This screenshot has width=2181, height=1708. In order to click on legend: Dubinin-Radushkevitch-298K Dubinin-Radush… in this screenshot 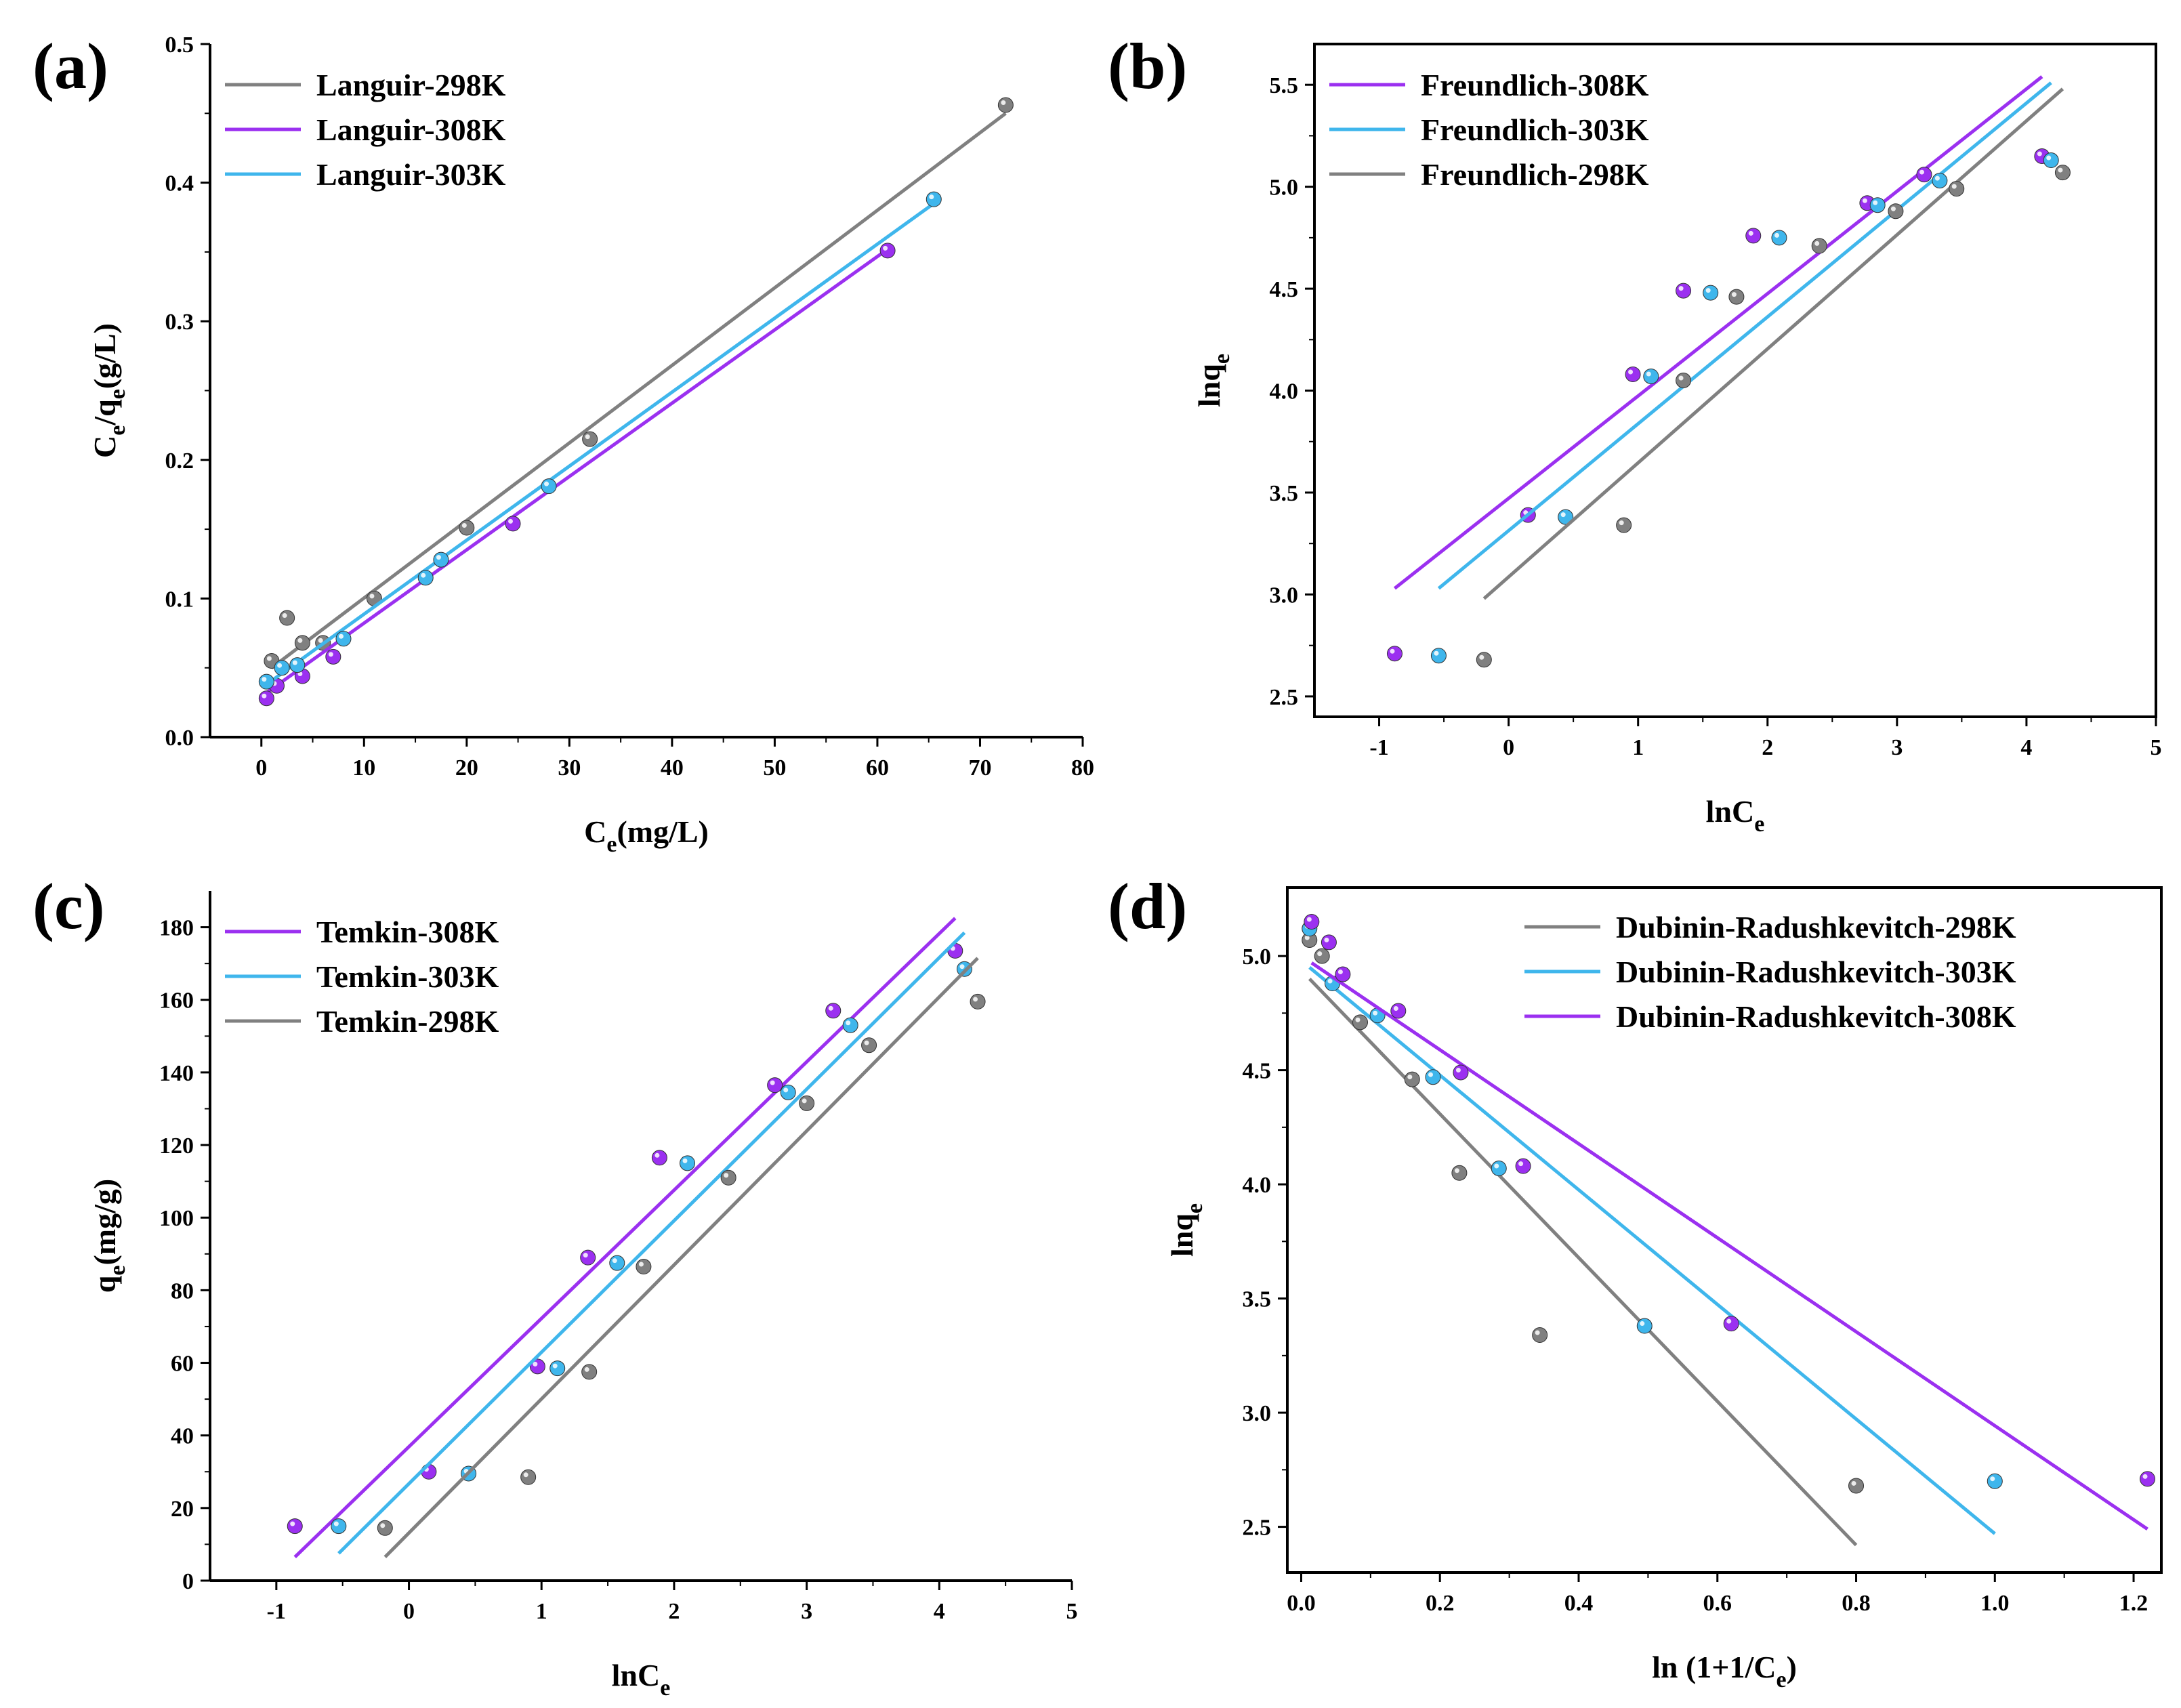, I will do `click(1770, 972)`.